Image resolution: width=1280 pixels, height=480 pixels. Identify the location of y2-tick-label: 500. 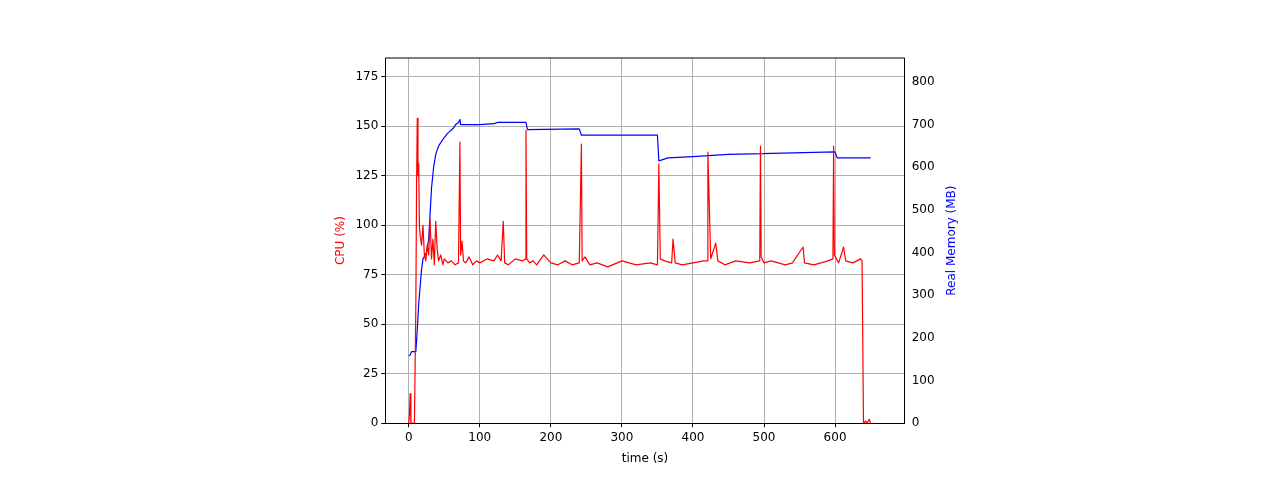
(923, 209).